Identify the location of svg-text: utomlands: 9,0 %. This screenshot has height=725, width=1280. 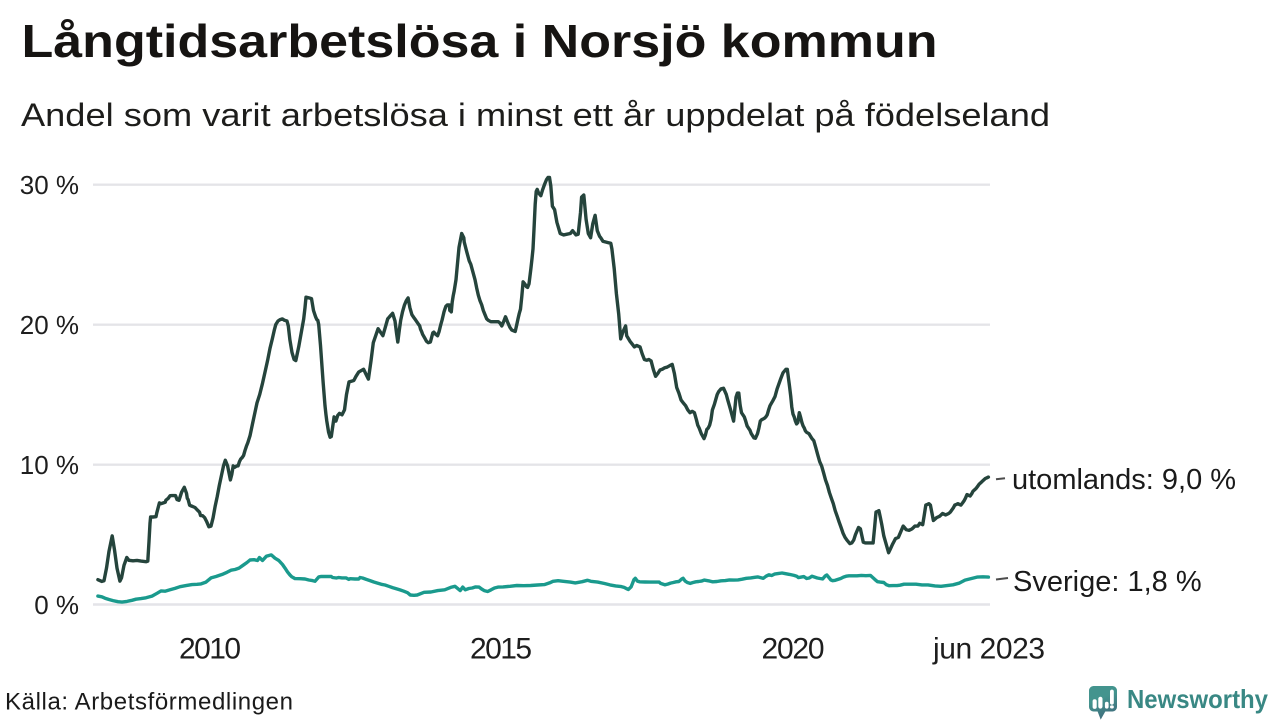
(1124, 480).